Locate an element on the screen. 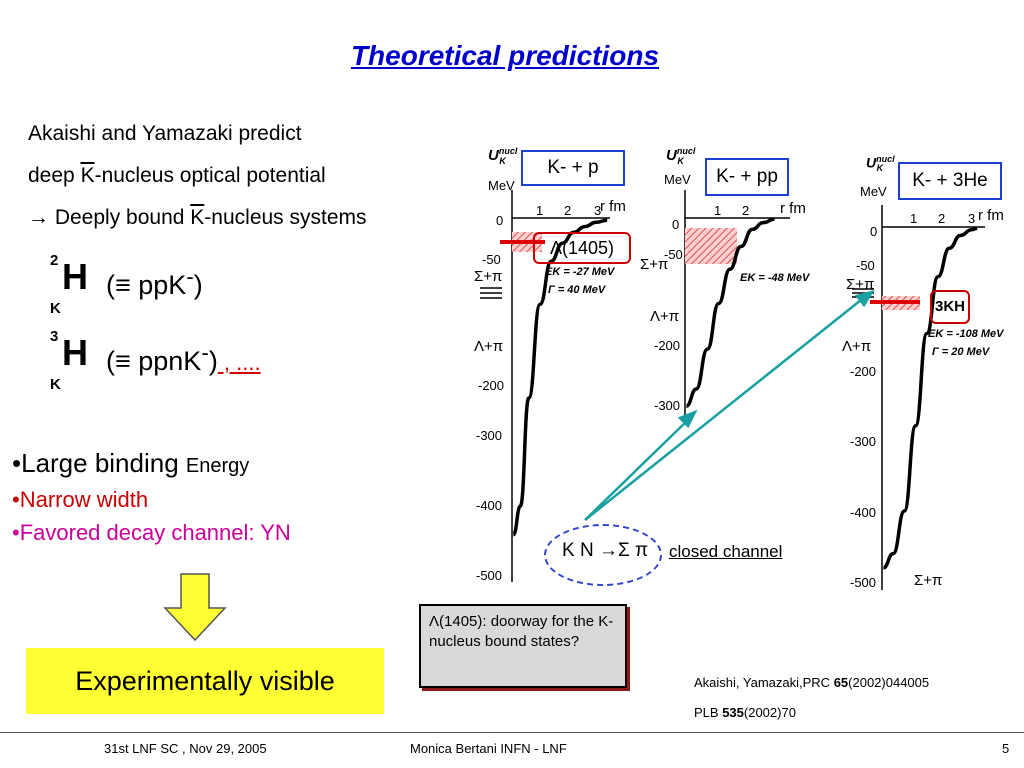 The image size is (1024, 768). chart-2-ytick-0: 0 is located at coordinates (676, 224).